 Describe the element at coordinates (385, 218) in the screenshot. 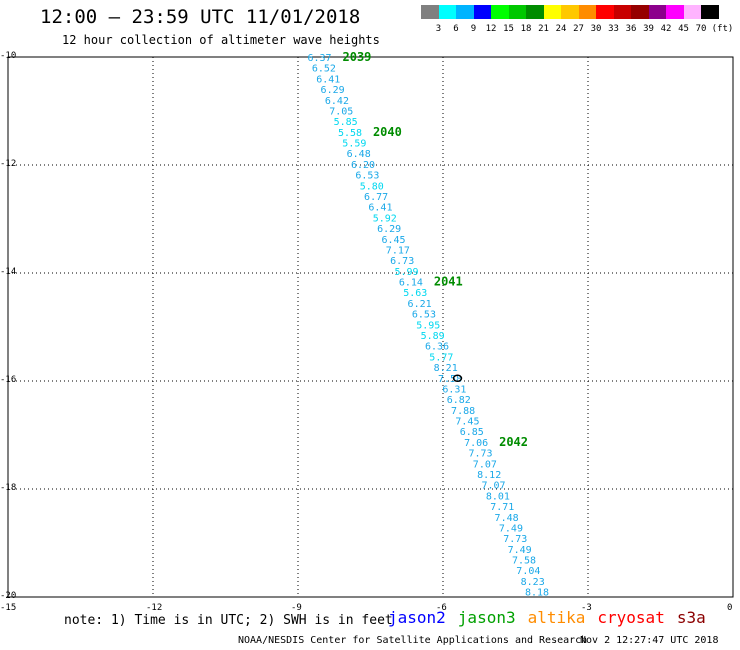

I see `swh-value: 5.92` at that location.